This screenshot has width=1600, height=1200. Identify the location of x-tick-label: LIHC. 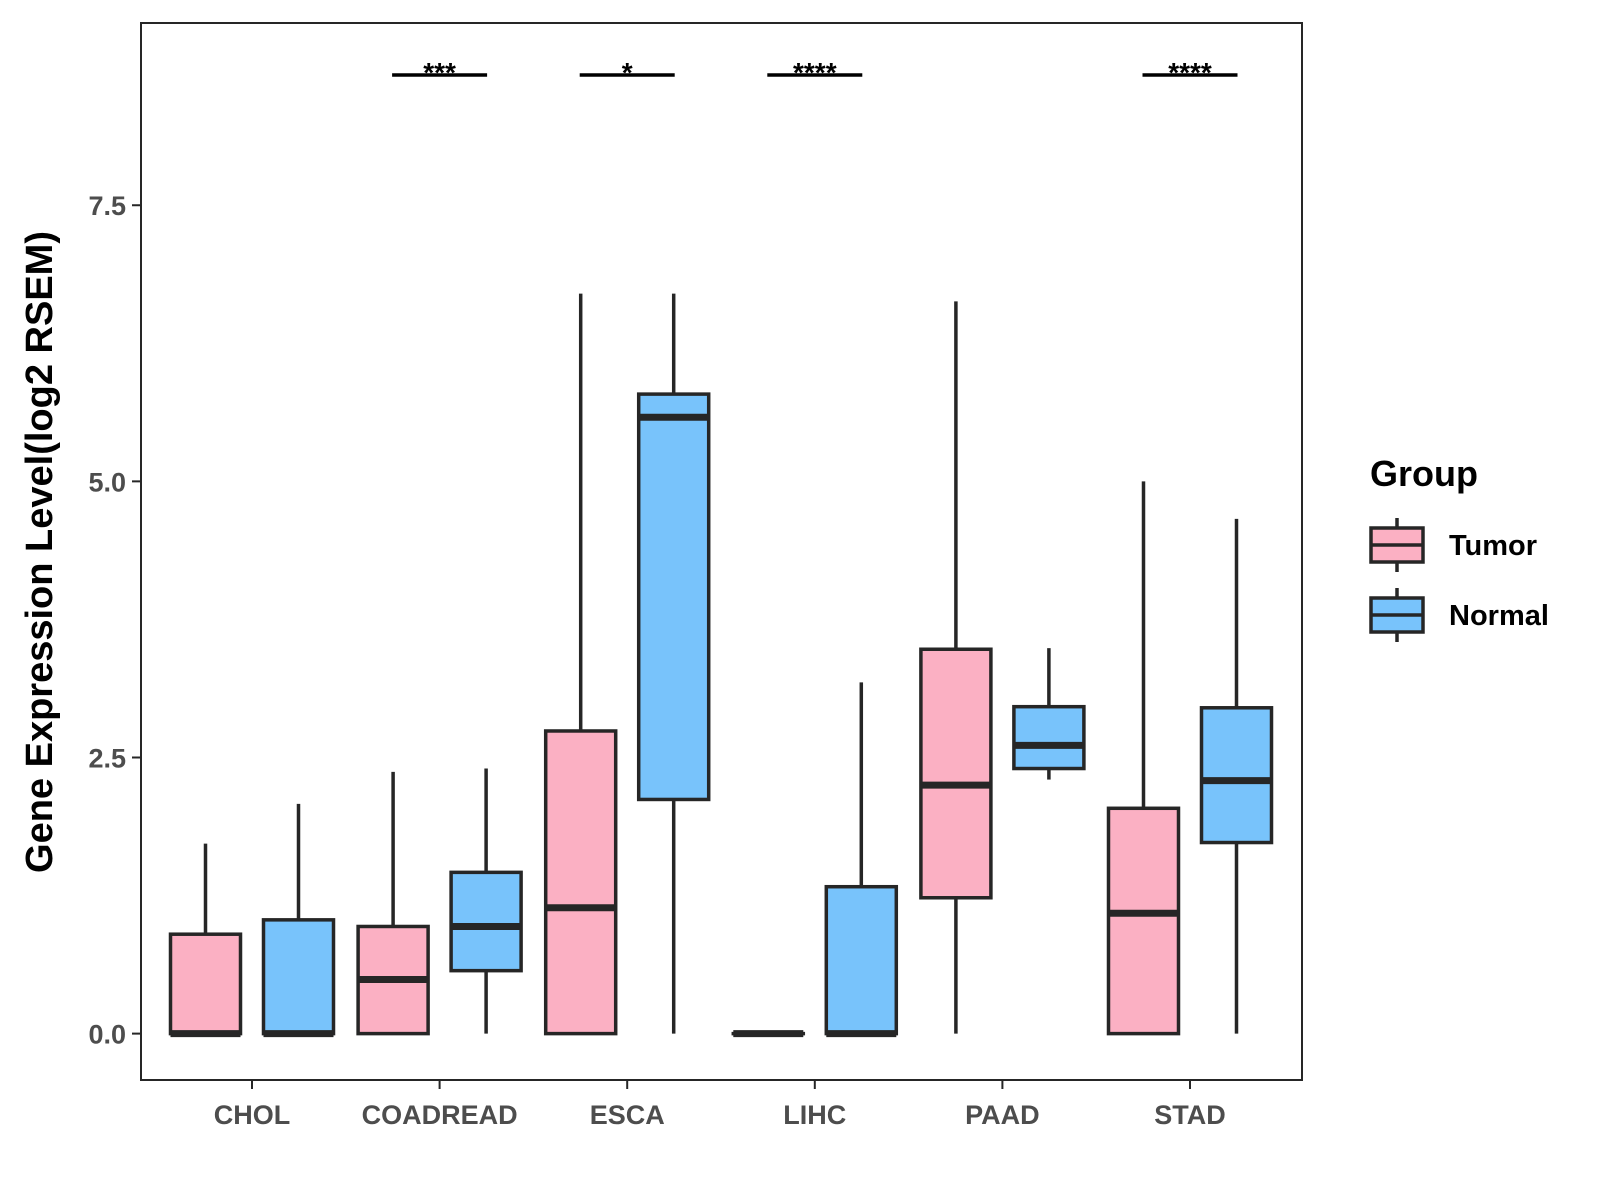
(814, 1115).